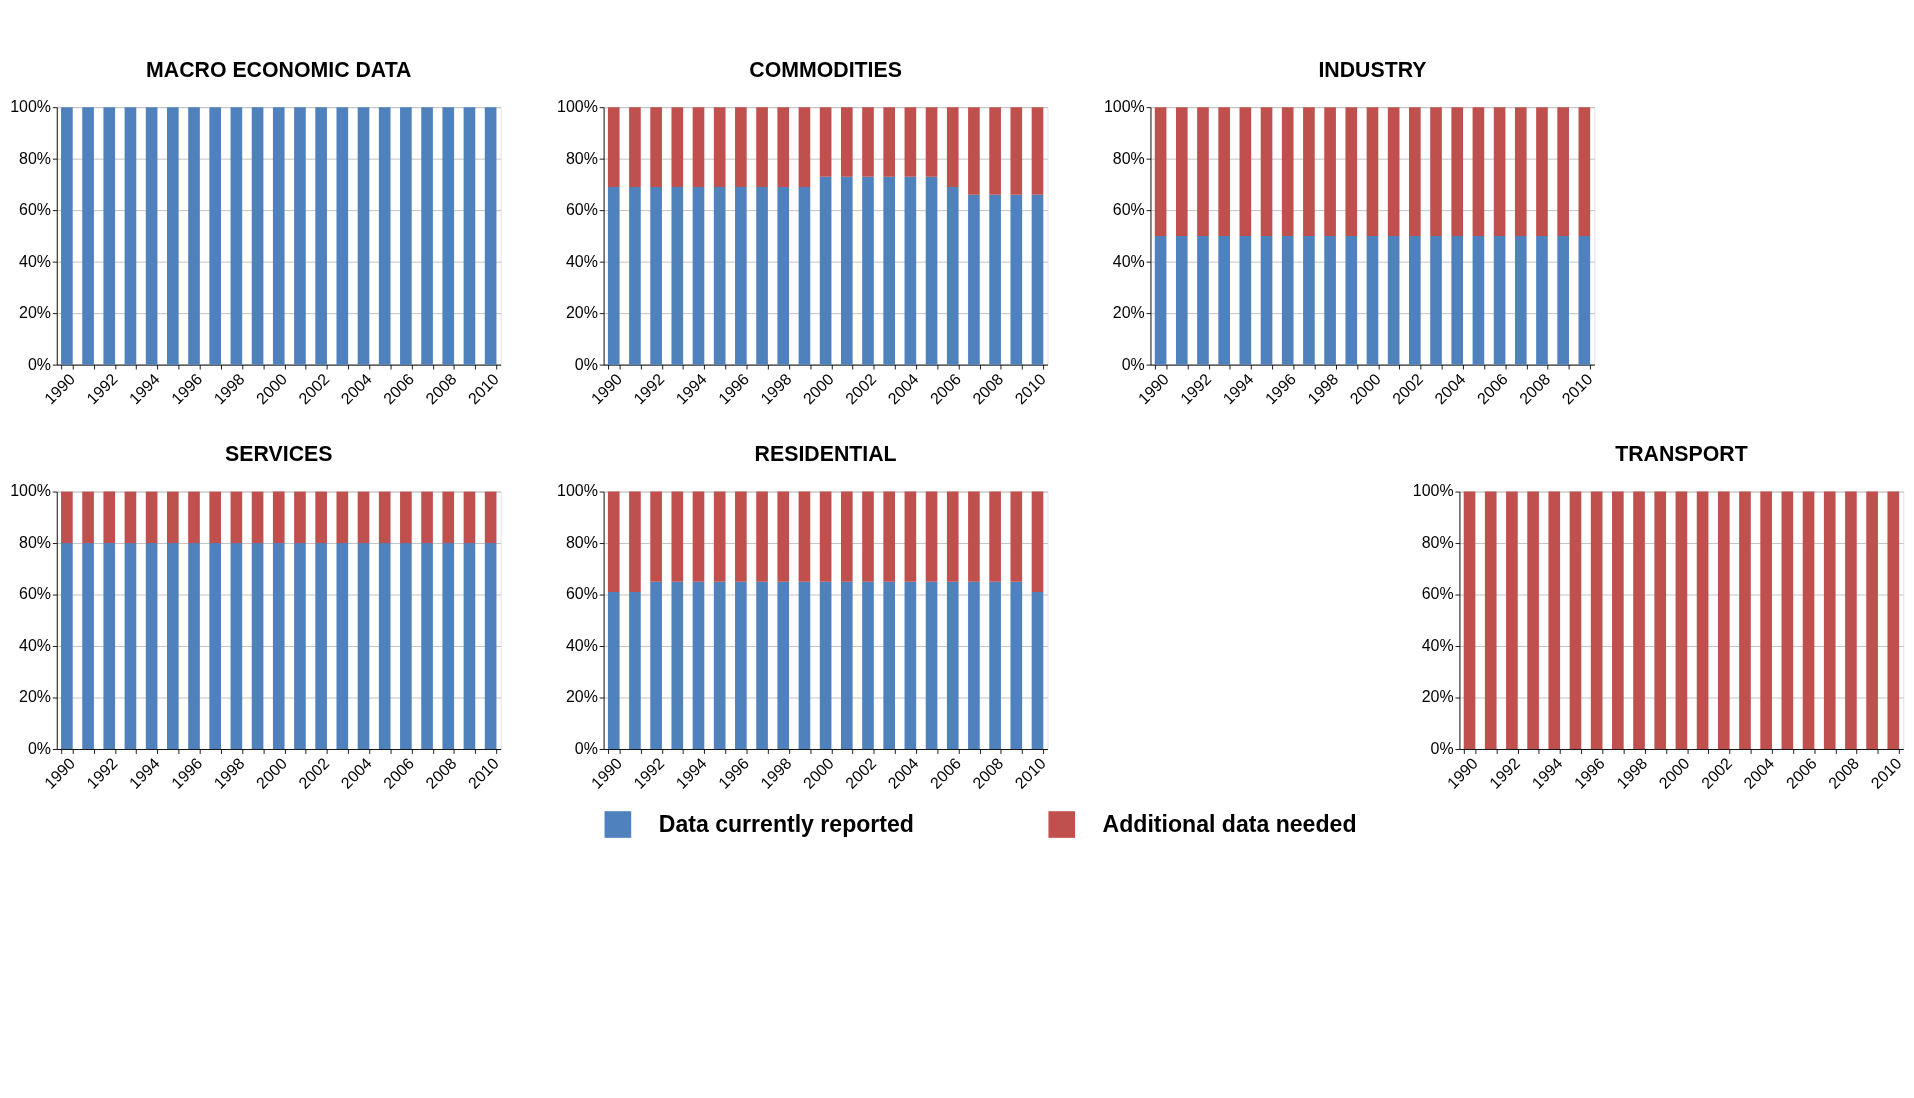 The image size is (1914, 1098). What do you see at coordinates (1681, 454) in the screenshot?
I see `chart-title: TRANSPORT` at bounding box center [1681, 454].